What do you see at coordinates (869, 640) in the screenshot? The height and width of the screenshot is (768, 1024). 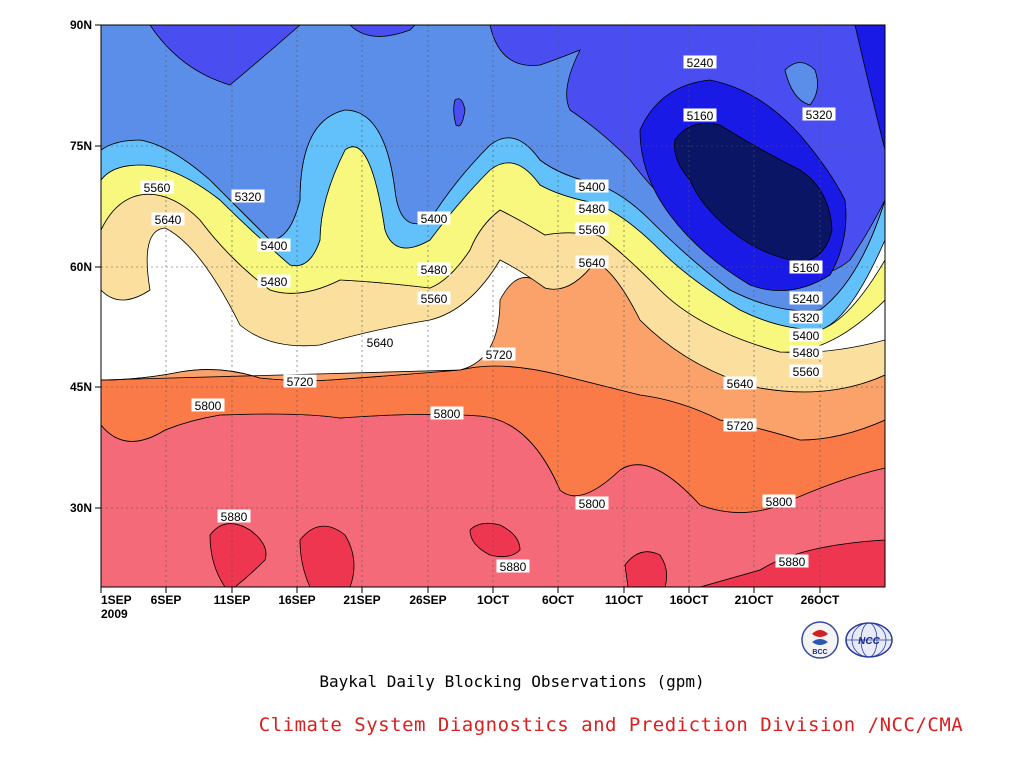 I see `ncc-logo: NCC` at bounding box center [869, 640].